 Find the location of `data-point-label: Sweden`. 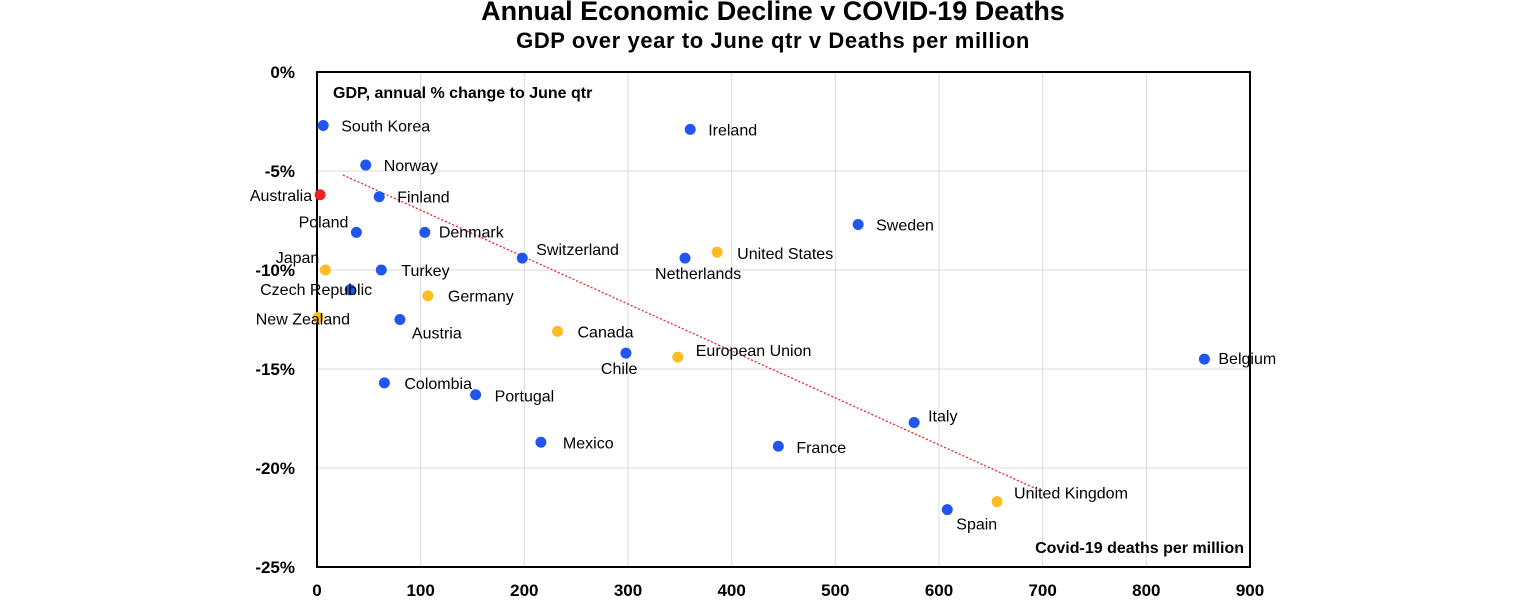

data-point-label: Sweden is located at coordinates (905, 225).